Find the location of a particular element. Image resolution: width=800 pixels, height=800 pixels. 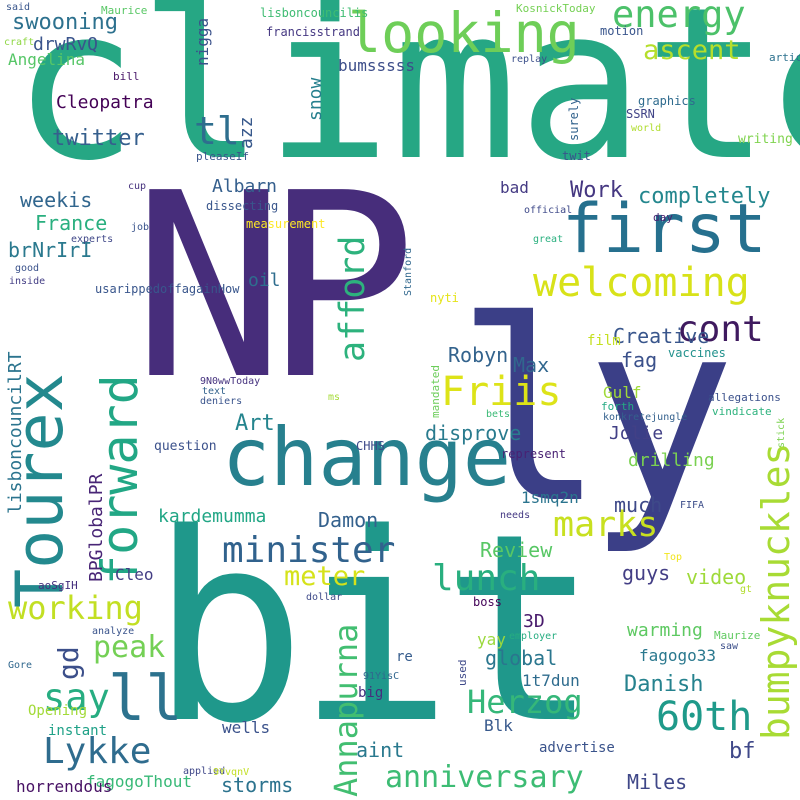

word-top: needs is located at coordinates (515, 515).